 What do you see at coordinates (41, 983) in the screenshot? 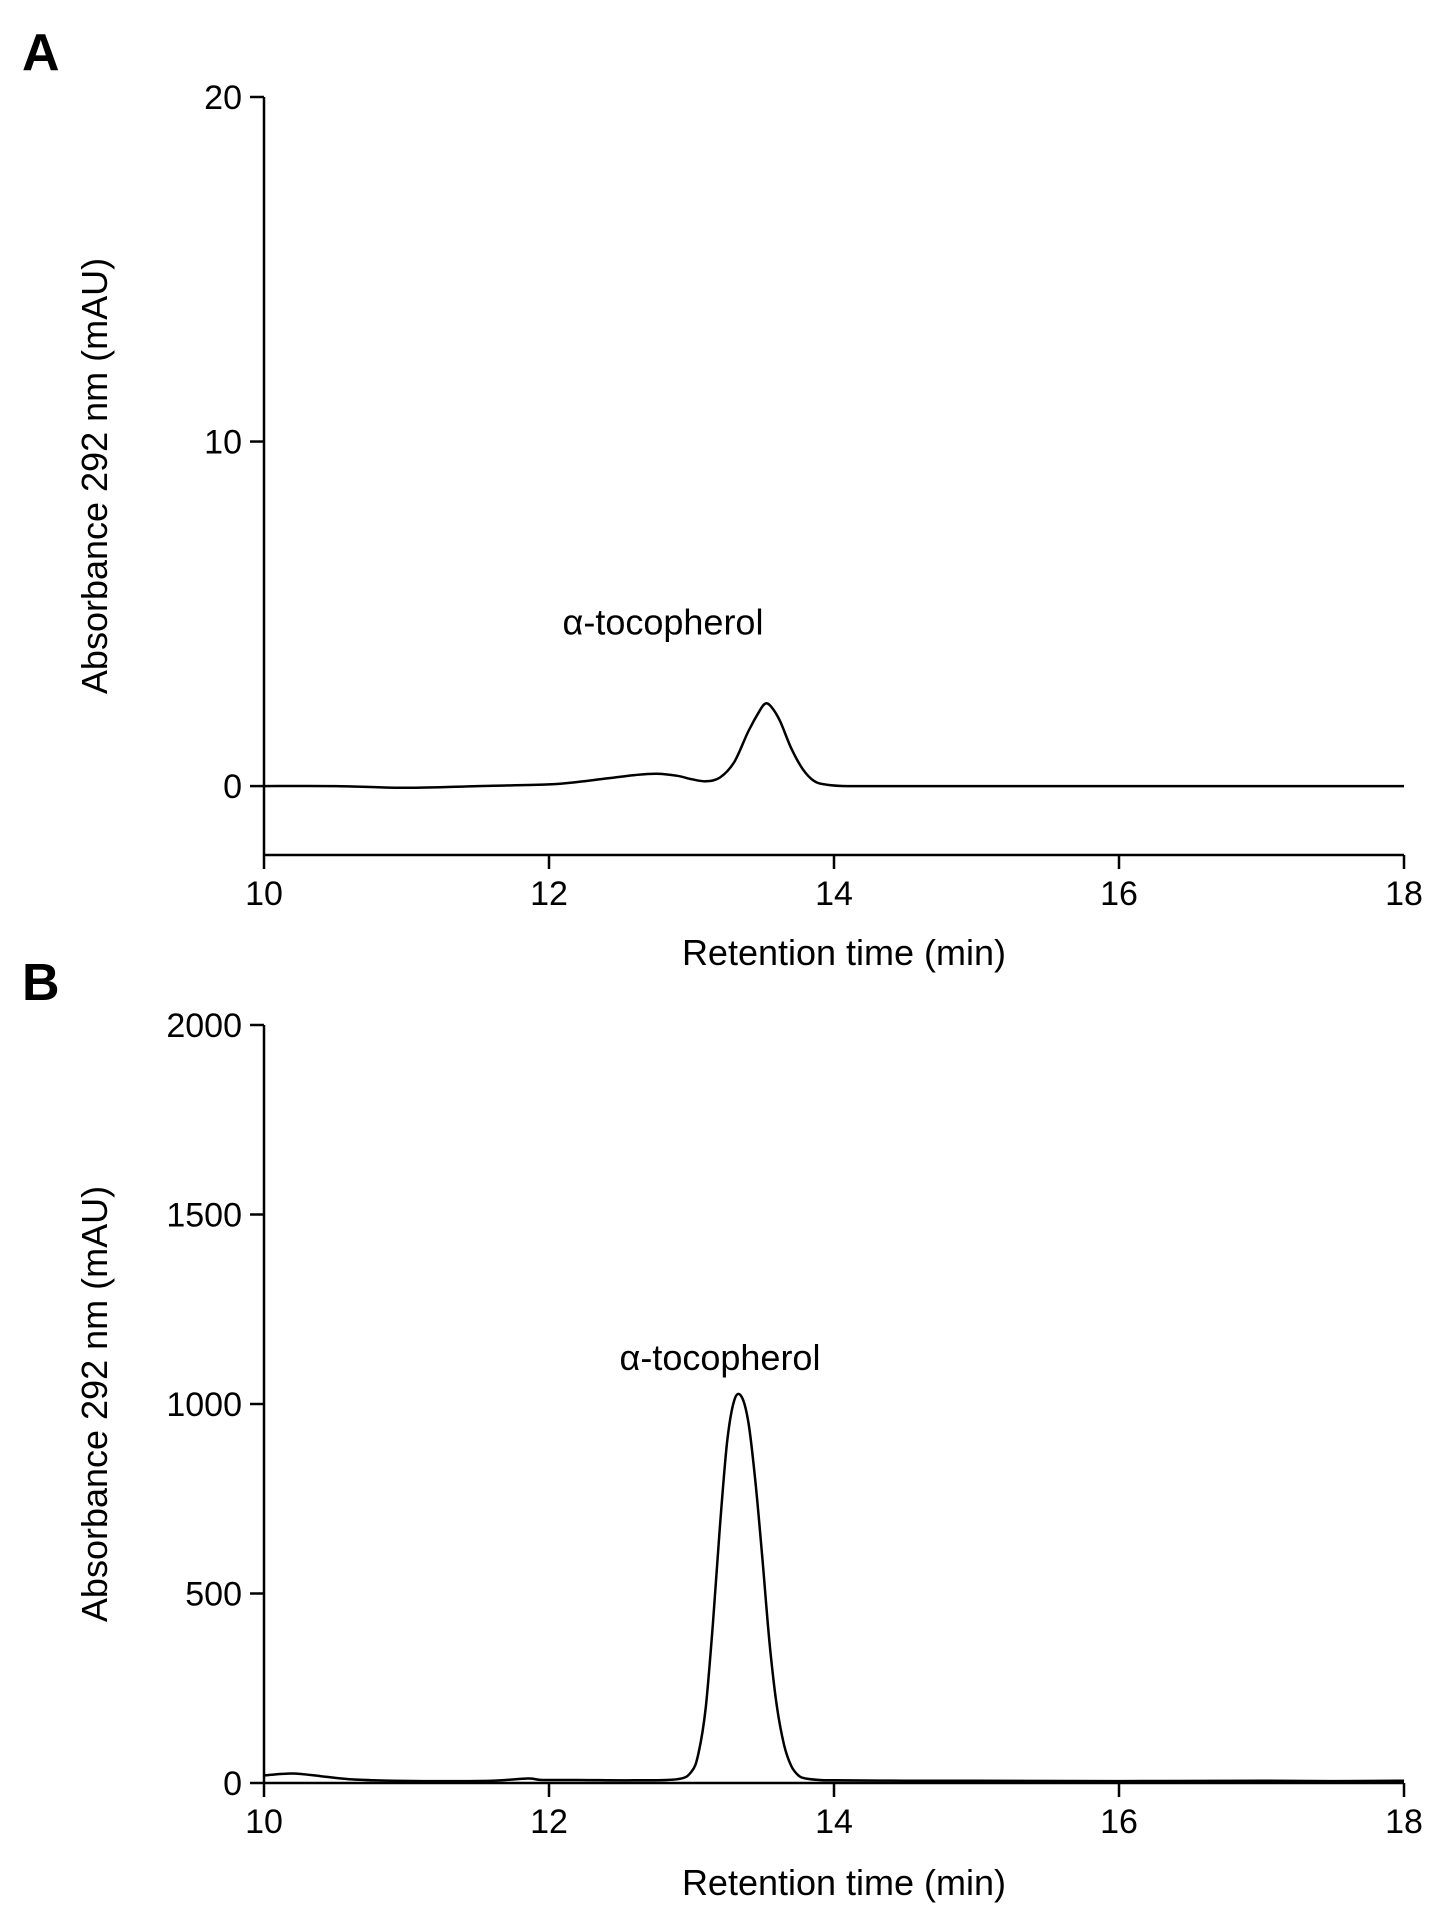
I see `panel-b-letter: B` at bounding box center [41, 983].